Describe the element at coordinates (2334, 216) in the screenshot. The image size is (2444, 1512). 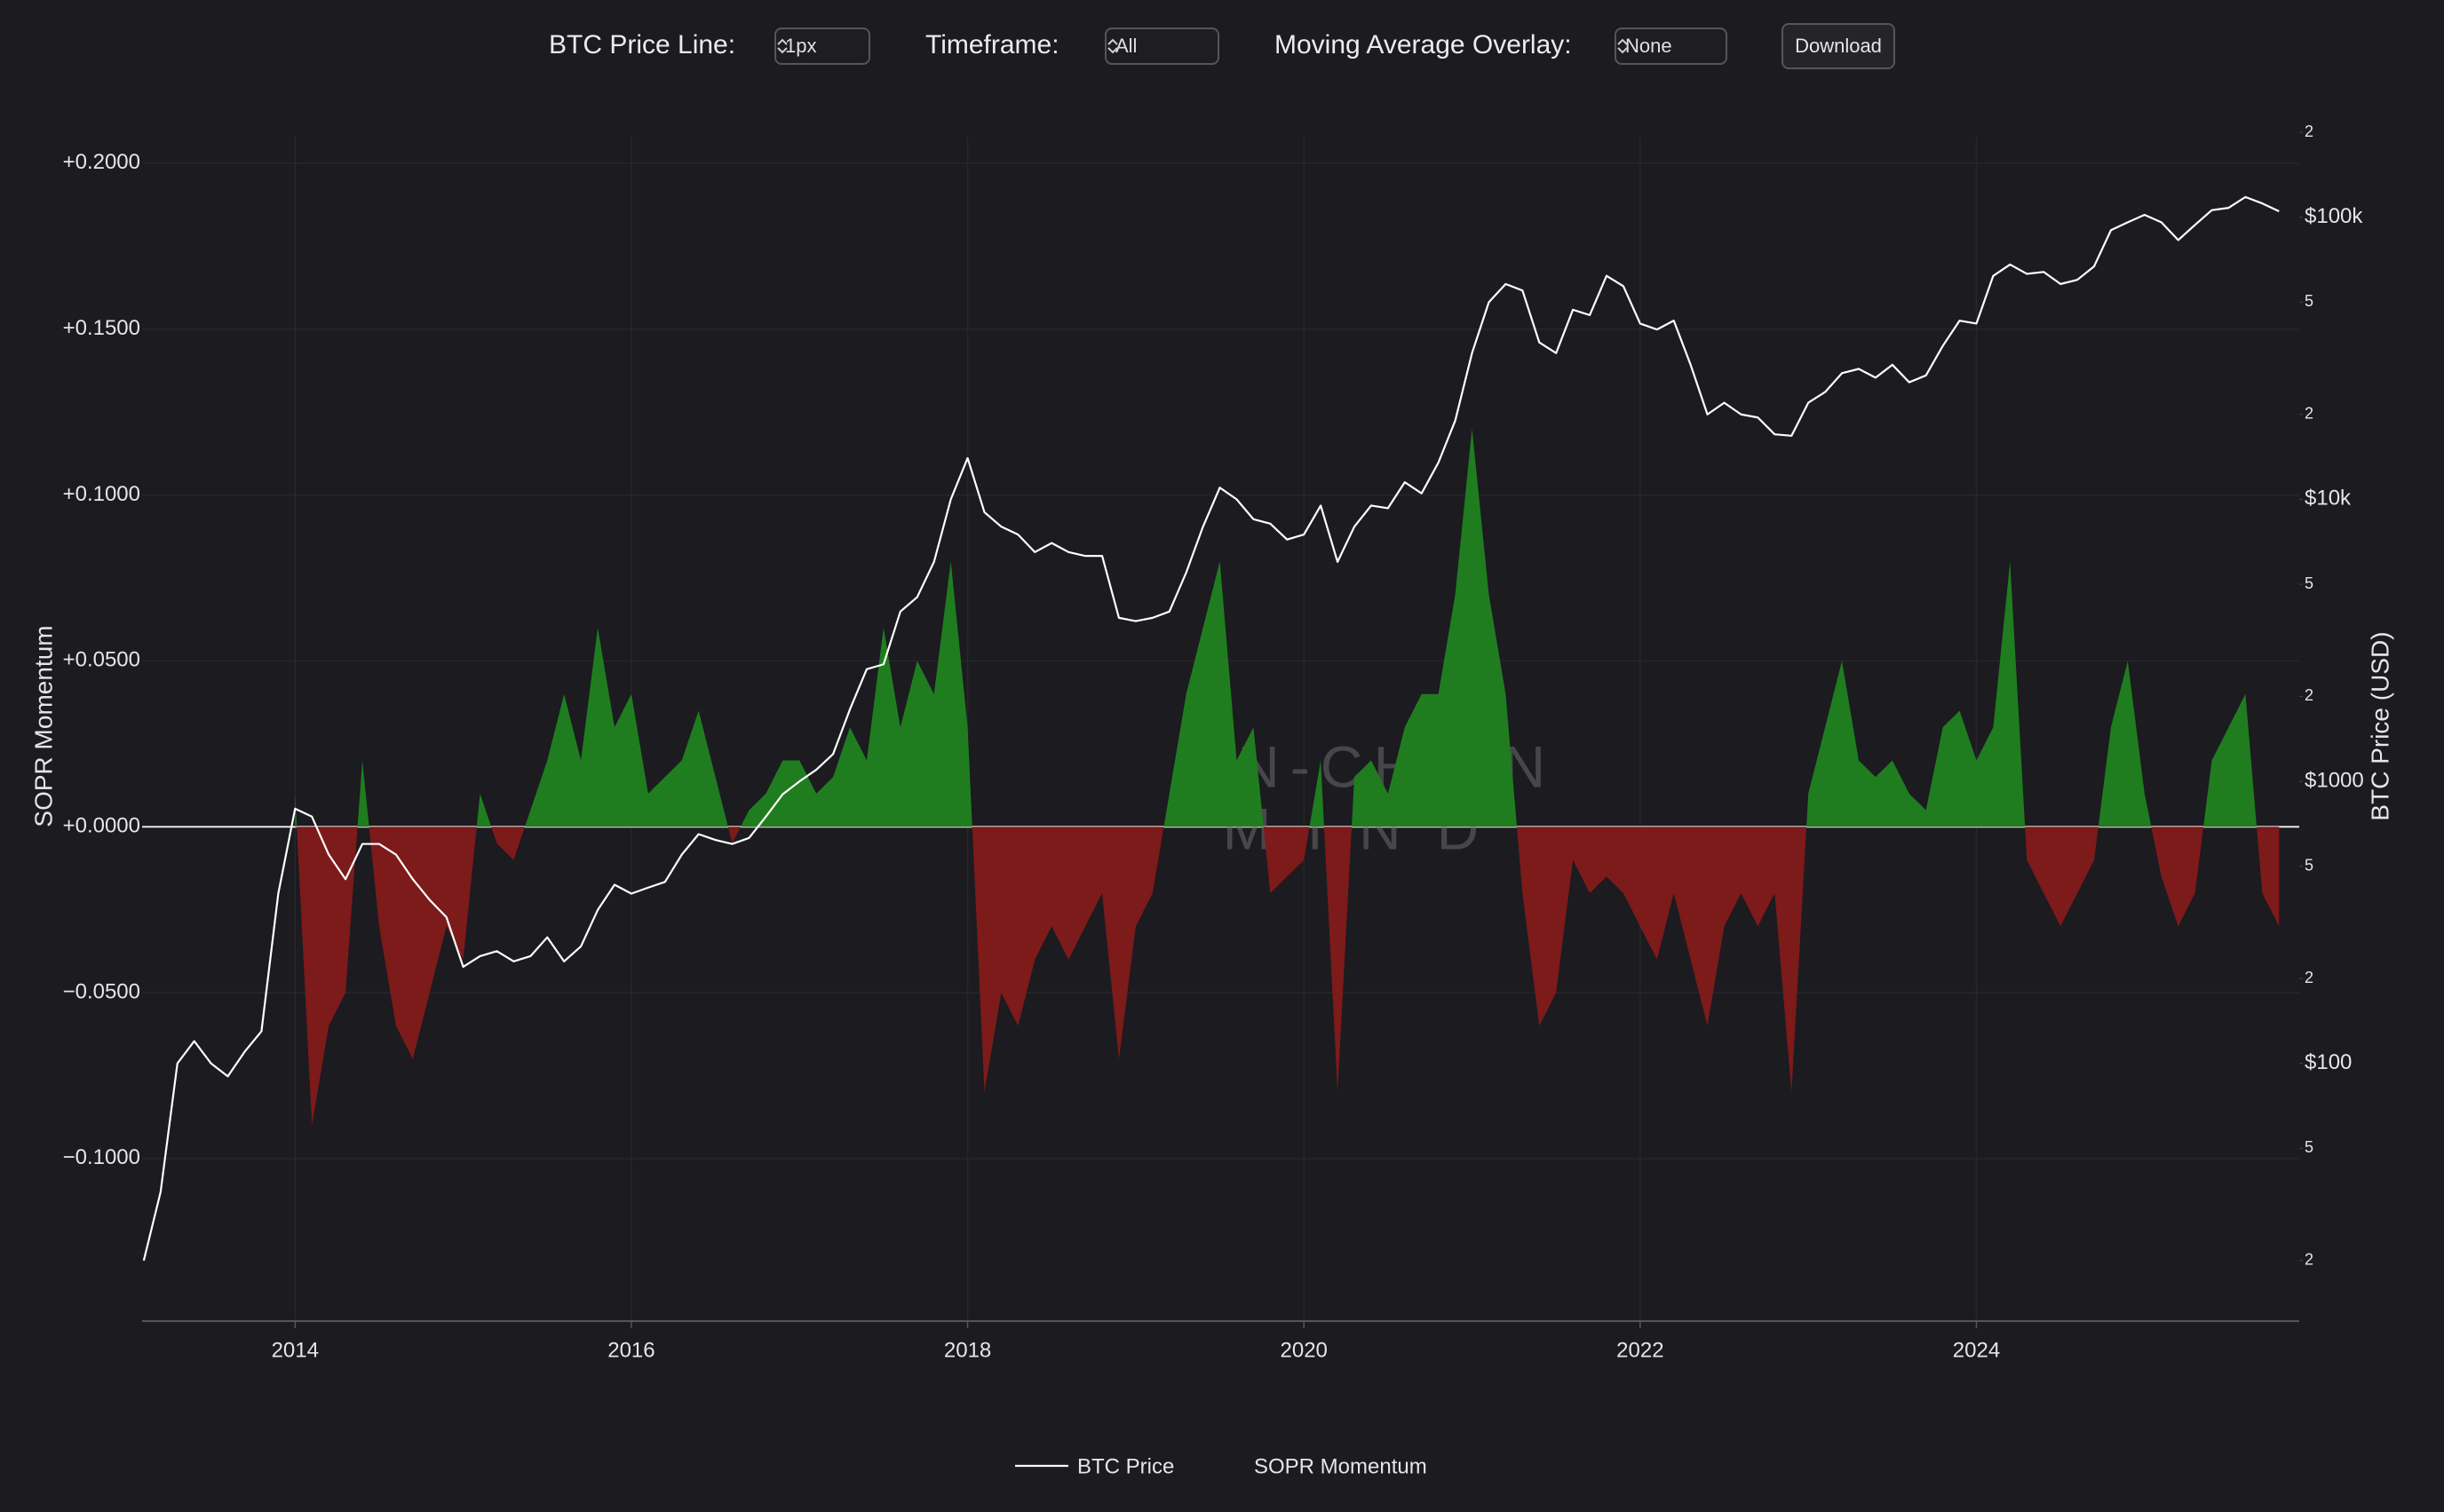
I see `y2-tick-label: $100k` at that location.